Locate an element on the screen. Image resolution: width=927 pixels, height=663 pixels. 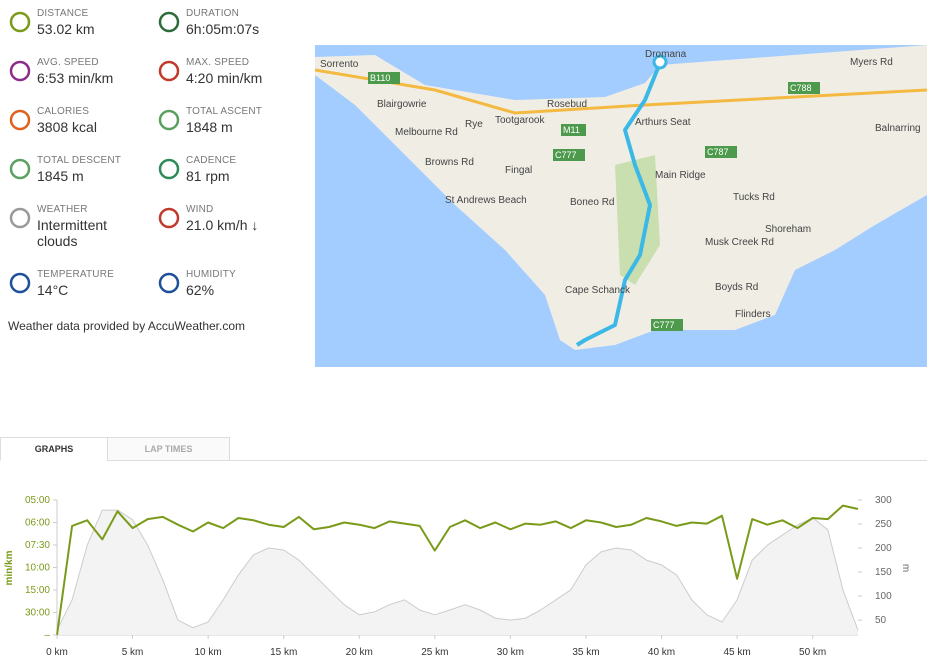
weather-source: Weather data provided by AccuWeather.com is located at coordinates (127, 326).